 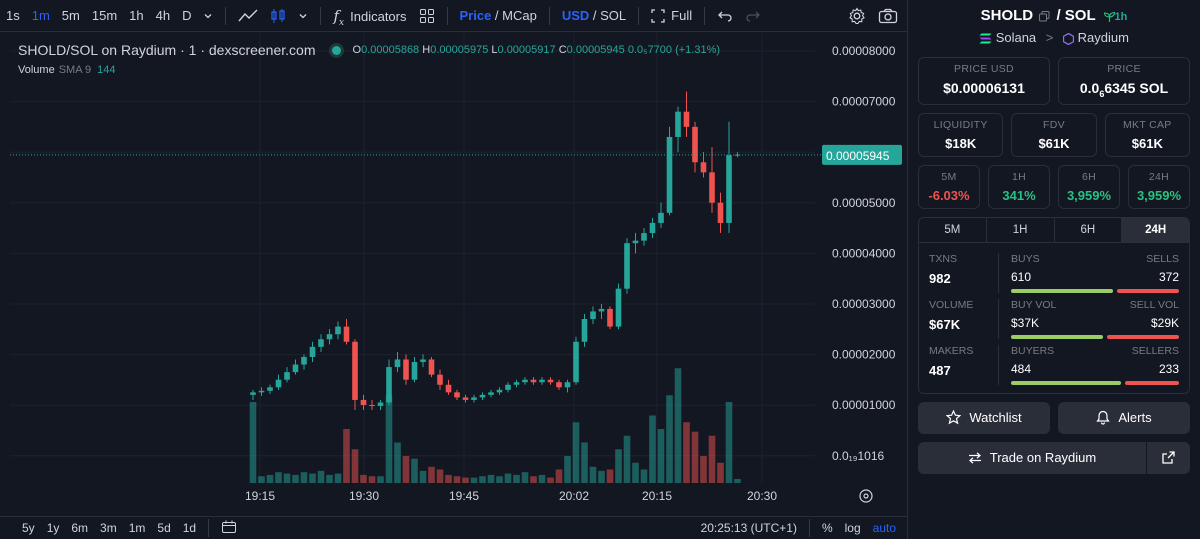 I want to click on trade-button: Trade on Raydium, so click(x=1032, y=458).